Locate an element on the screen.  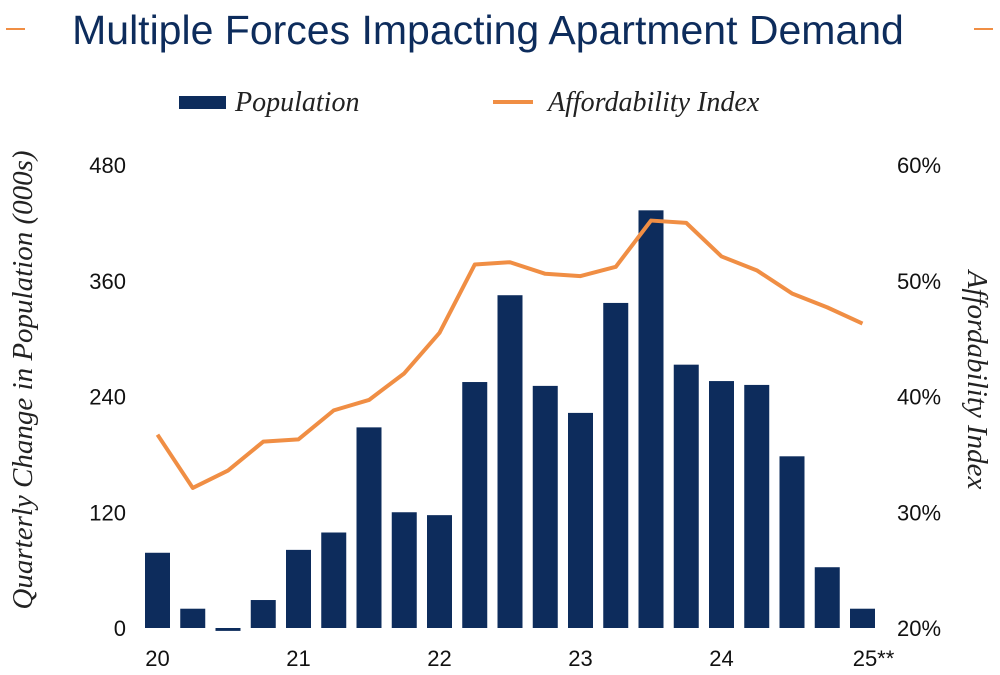
x-tick-label: 22 is located at coordinates (439, 658).